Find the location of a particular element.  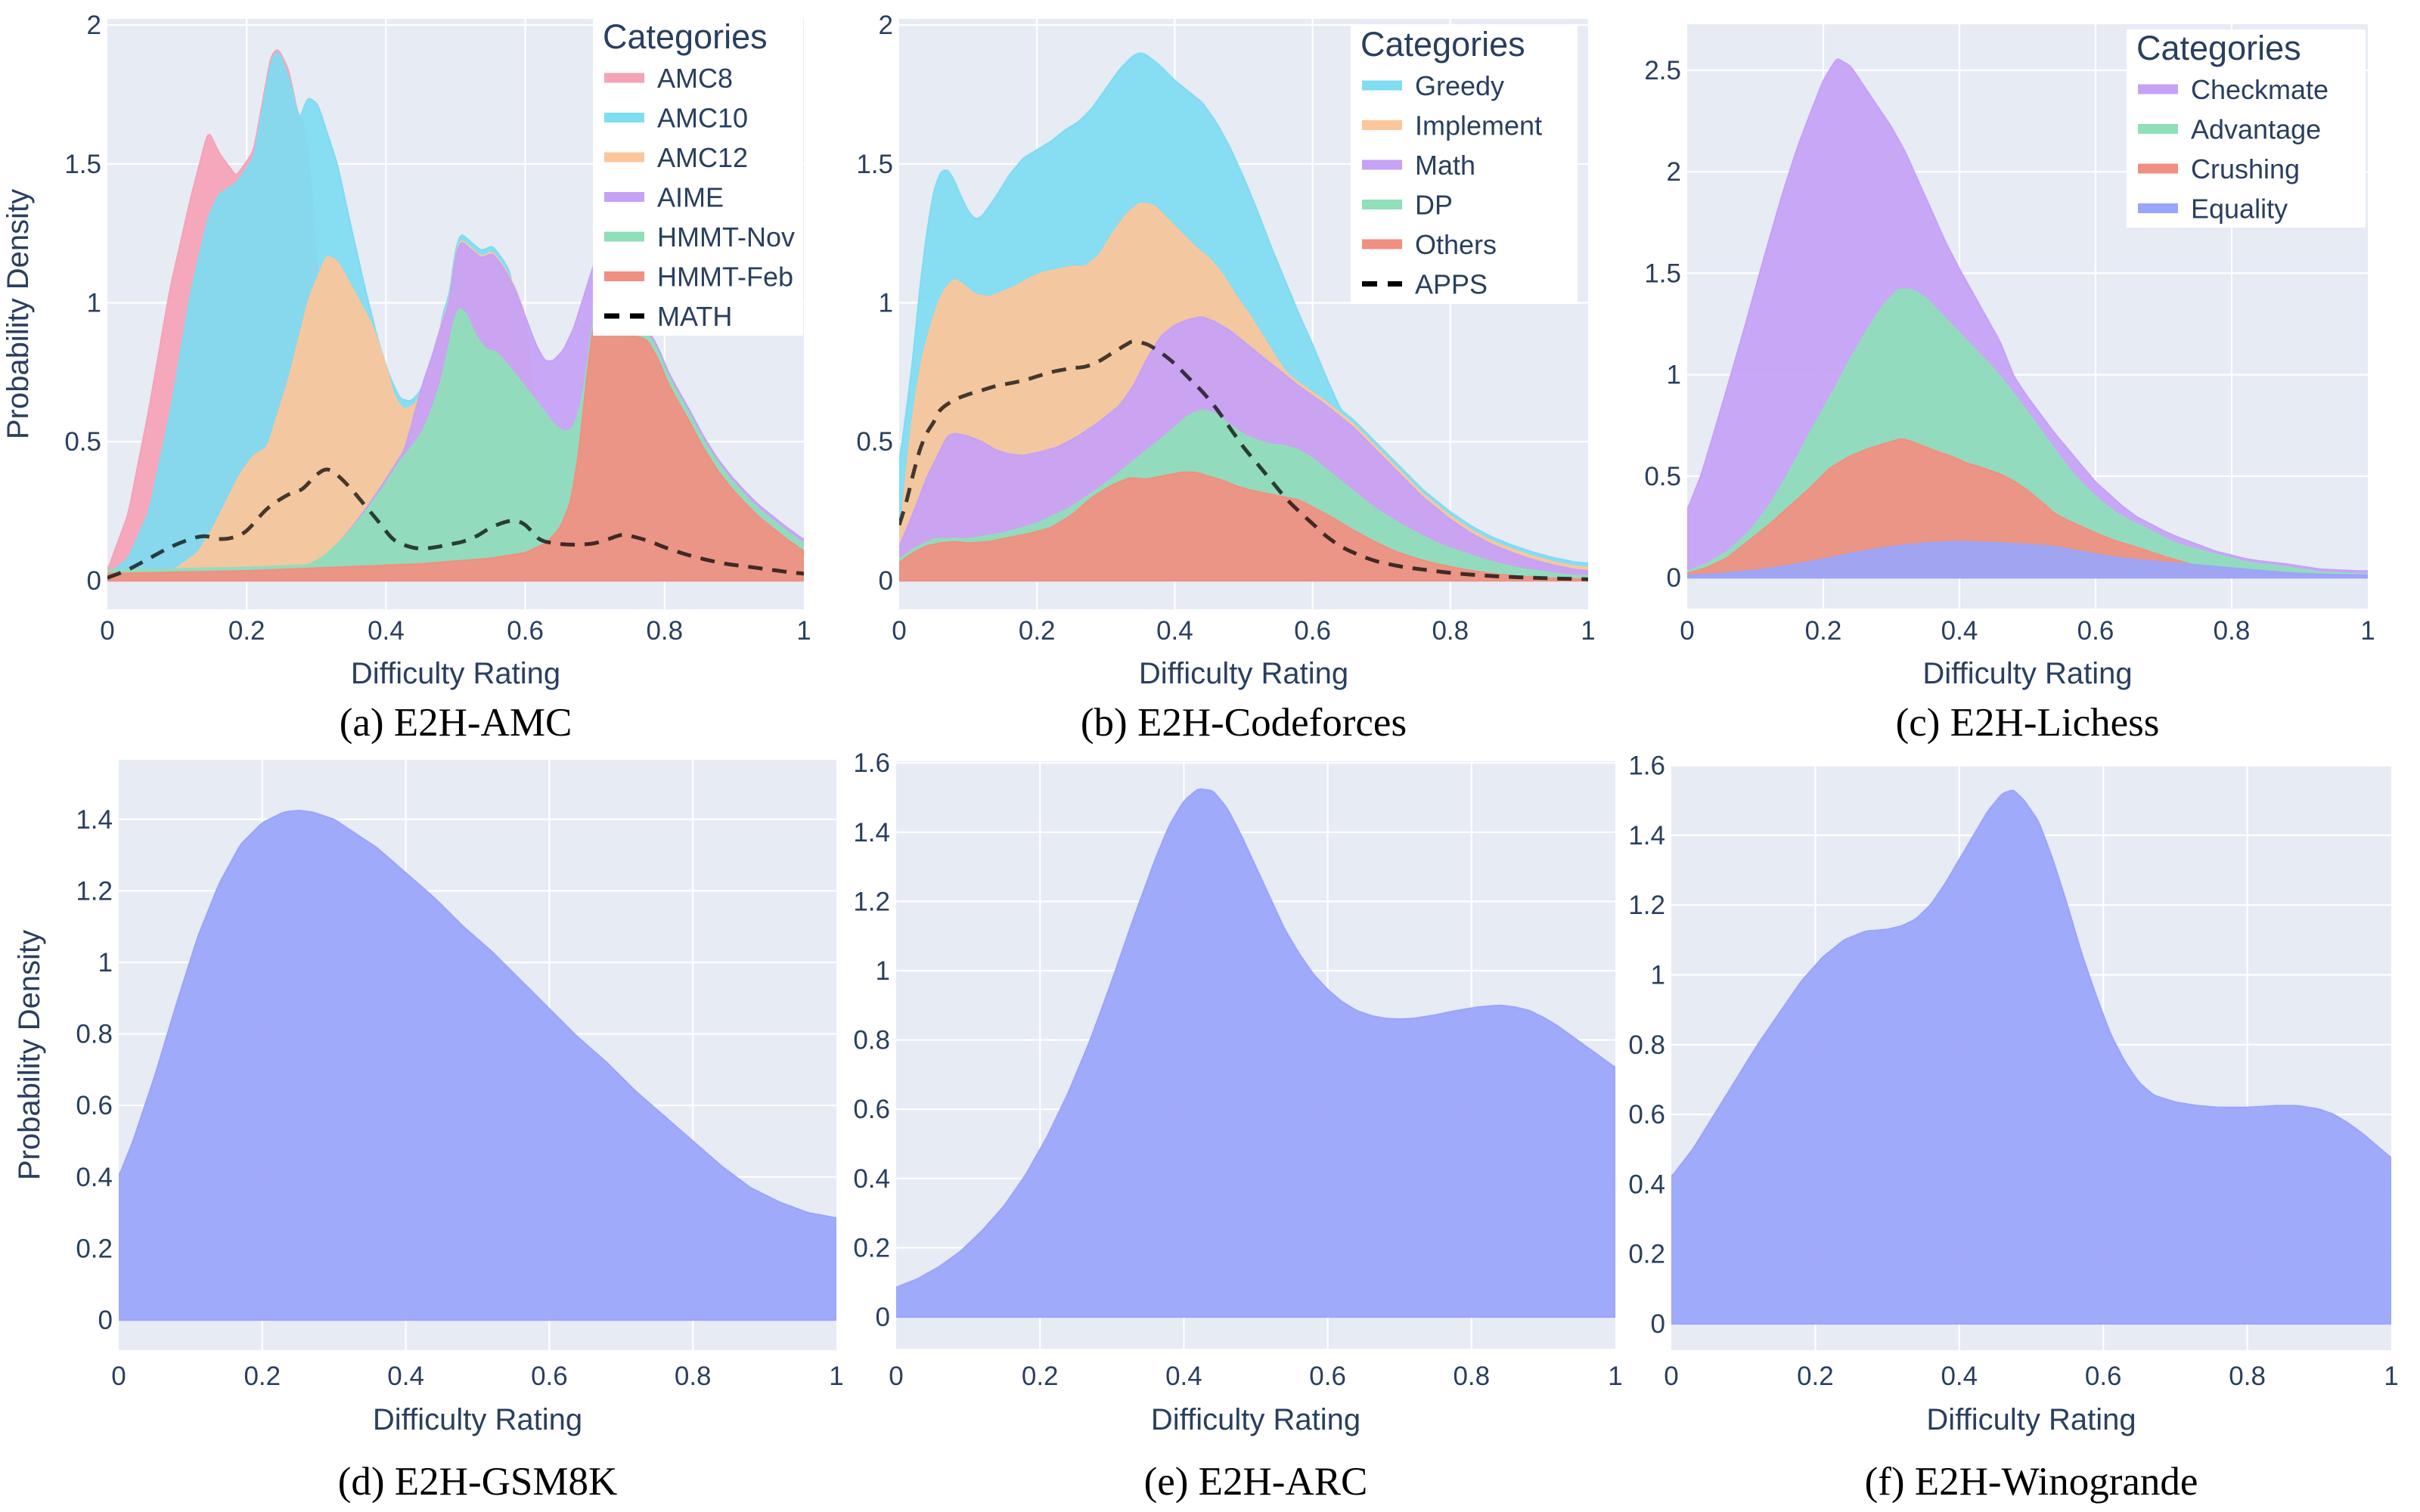

svg-text: AMC12 is located at coordinates (702, 157).